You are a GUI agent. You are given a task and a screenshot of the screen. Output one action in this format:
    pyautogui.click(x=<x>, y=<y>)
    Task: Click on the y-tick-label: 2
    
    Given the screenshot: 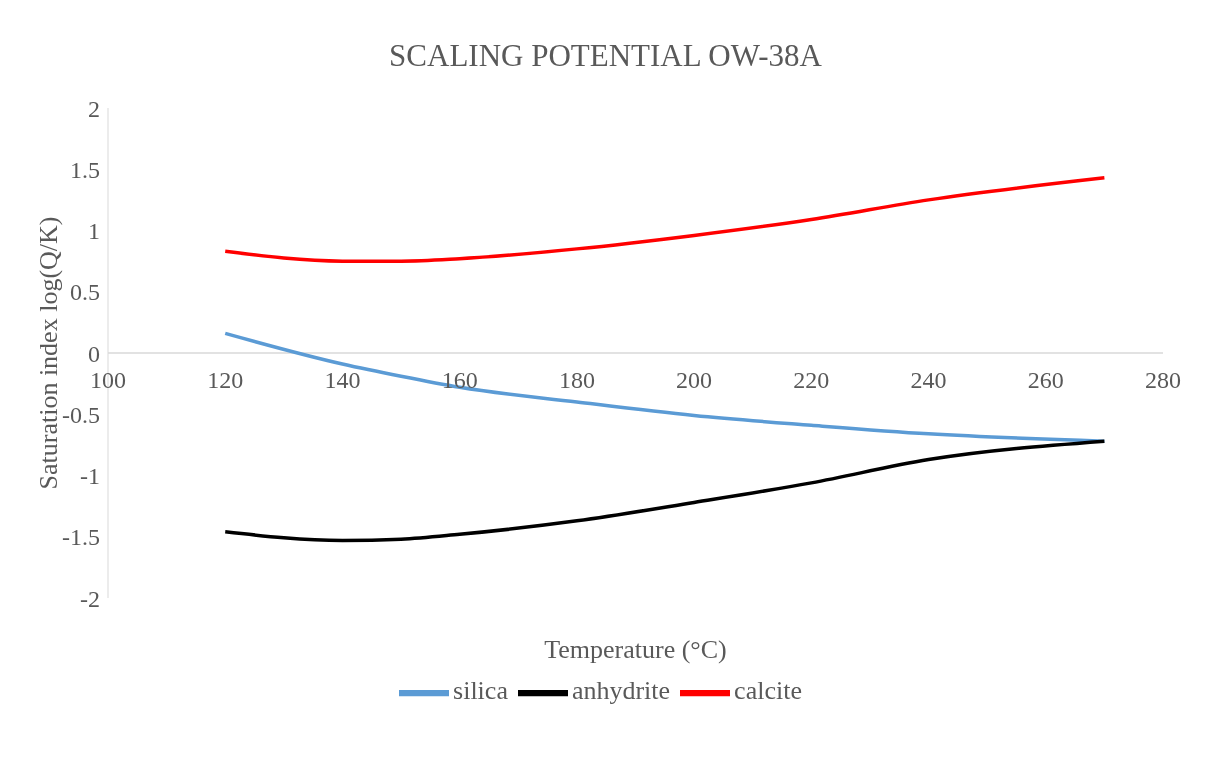 What is the action you would take?
    pyautogui.click(x=94, y=108)
    